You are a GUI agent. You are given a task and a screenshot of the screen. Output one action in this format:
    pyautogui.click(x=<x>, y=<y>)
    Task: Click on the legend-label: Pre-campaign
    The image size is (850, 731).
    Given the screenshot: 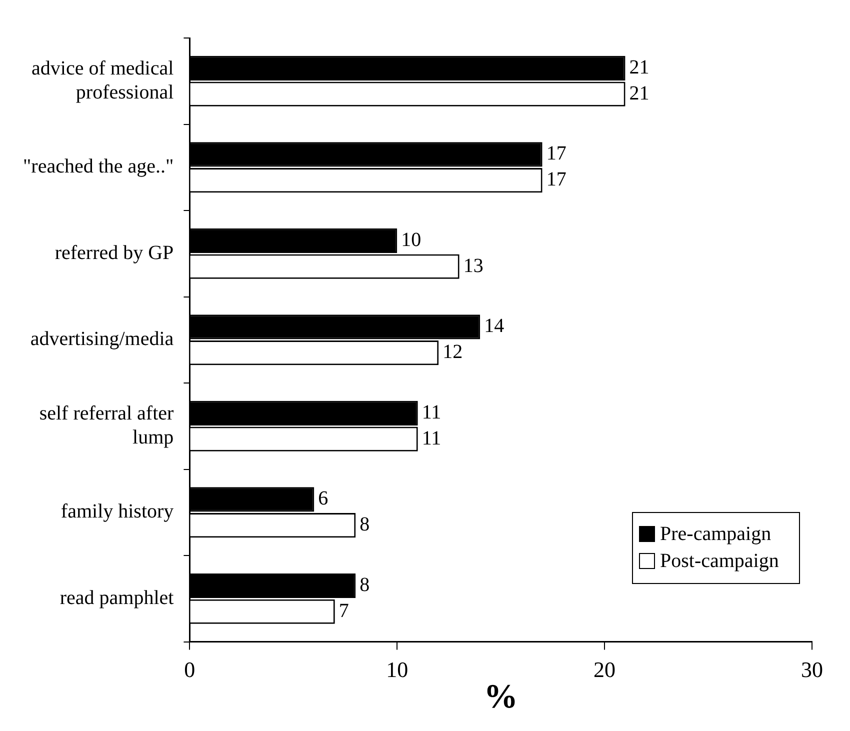 What is the action you would take?
    pyautogui.click(x=716, y=534)
    